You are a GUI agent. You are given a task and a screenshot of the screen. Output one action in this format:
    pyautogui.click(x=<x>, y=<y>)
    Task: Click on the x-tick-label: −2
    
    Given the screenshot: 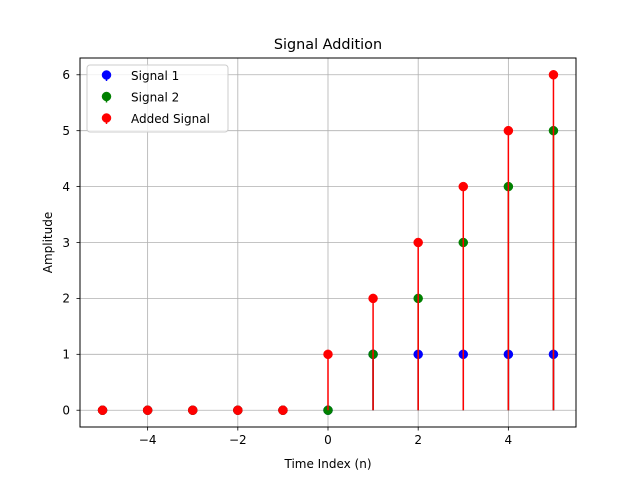 What is the action you would take?
    pyautogui.click(x=238, y=440)
    